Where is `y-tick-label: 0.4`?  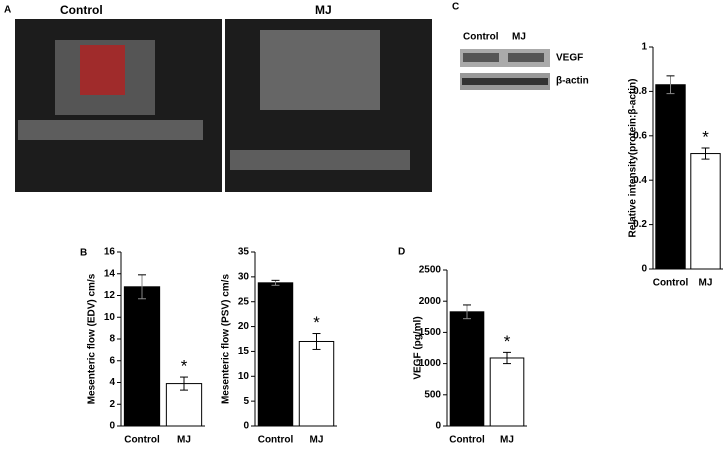
y-tick-label: 0.4 is located at coordinates (640, 180).